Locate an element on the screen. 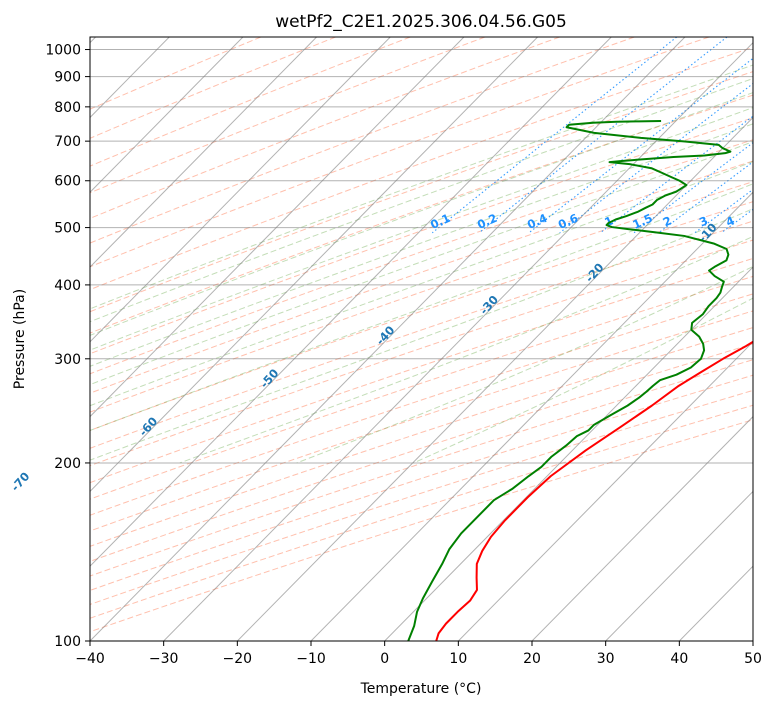 The width and height of the screenshot is (775, 708). x-axis-title: Temperature (°C) is located at coordinates (421, 689).